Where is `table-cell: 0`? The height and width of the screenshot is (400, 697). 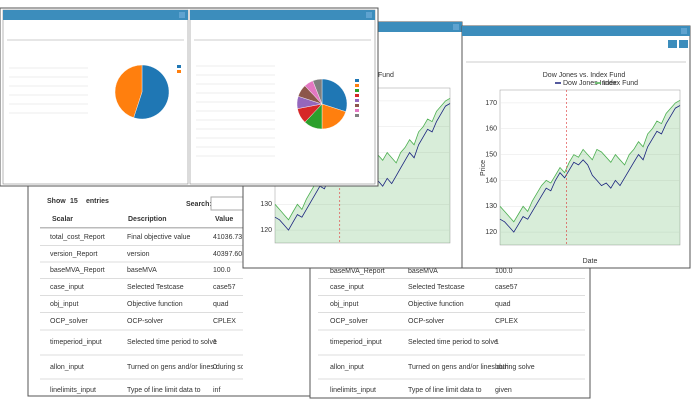
table-cell: 0 is located at coordinates (215, 367).